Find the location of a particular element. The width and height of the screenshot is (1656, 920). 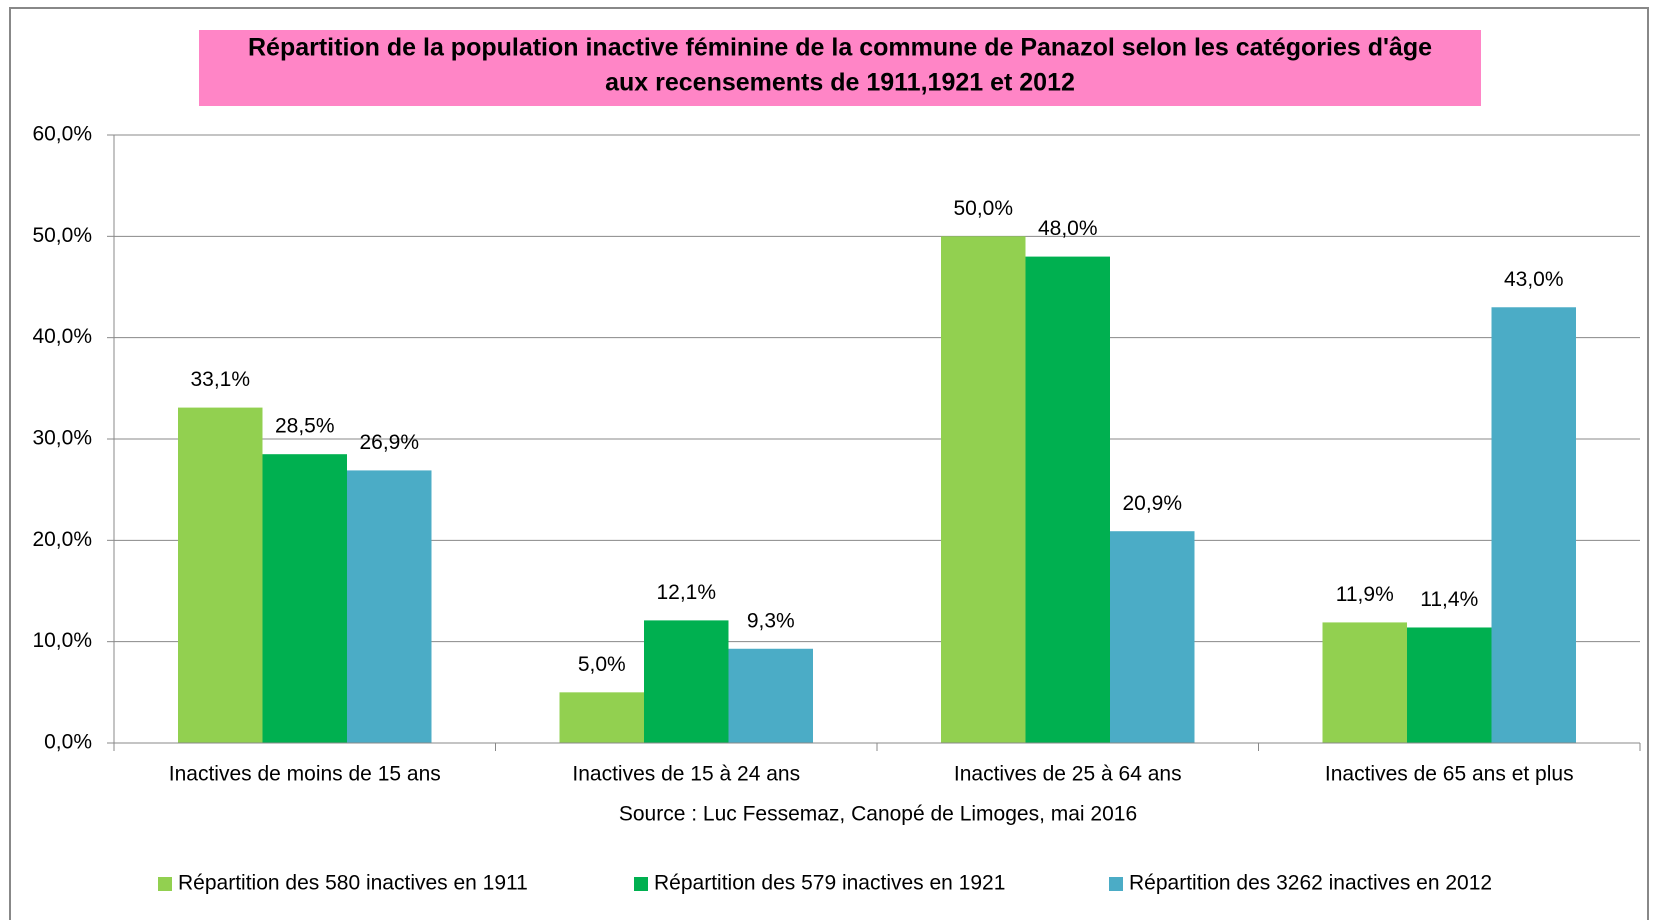

y-tick-label: 20,0% is located at coordinates (62, 539).